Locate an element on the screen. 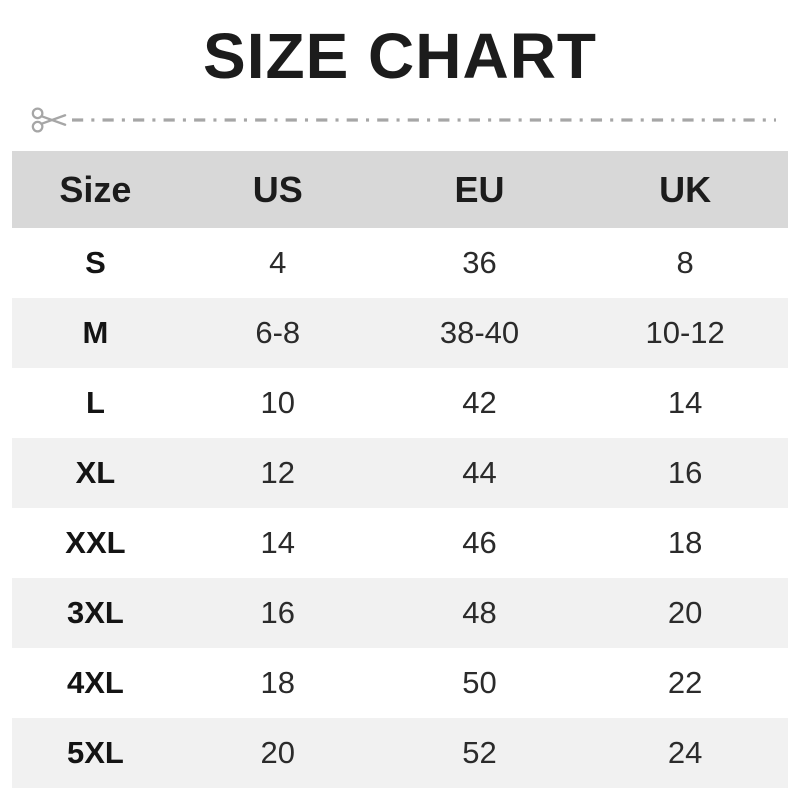 This screenshot has width=800, height=800. size-cell: XXL is located at coordinates (95, 542).